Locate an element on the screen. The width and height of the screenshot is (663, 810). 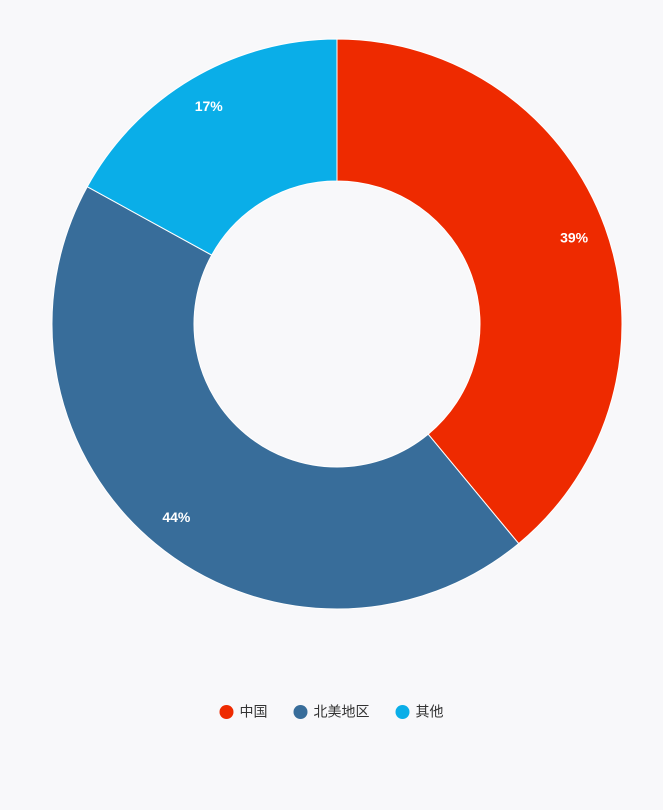
legend-label: 北美地区 is located at coordinates (342, 712).